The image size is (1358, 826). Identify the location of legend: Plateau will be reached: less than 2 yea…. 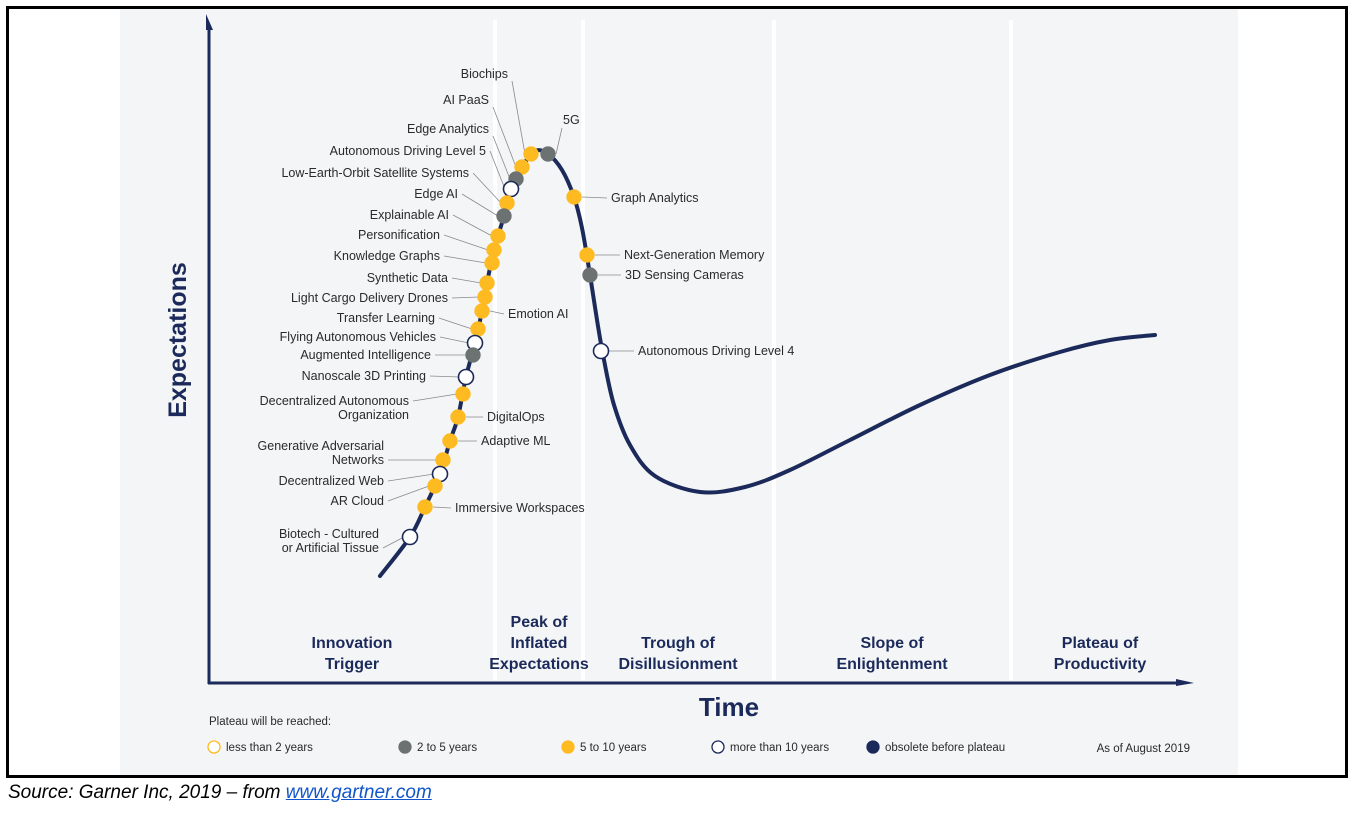
(606, 735).